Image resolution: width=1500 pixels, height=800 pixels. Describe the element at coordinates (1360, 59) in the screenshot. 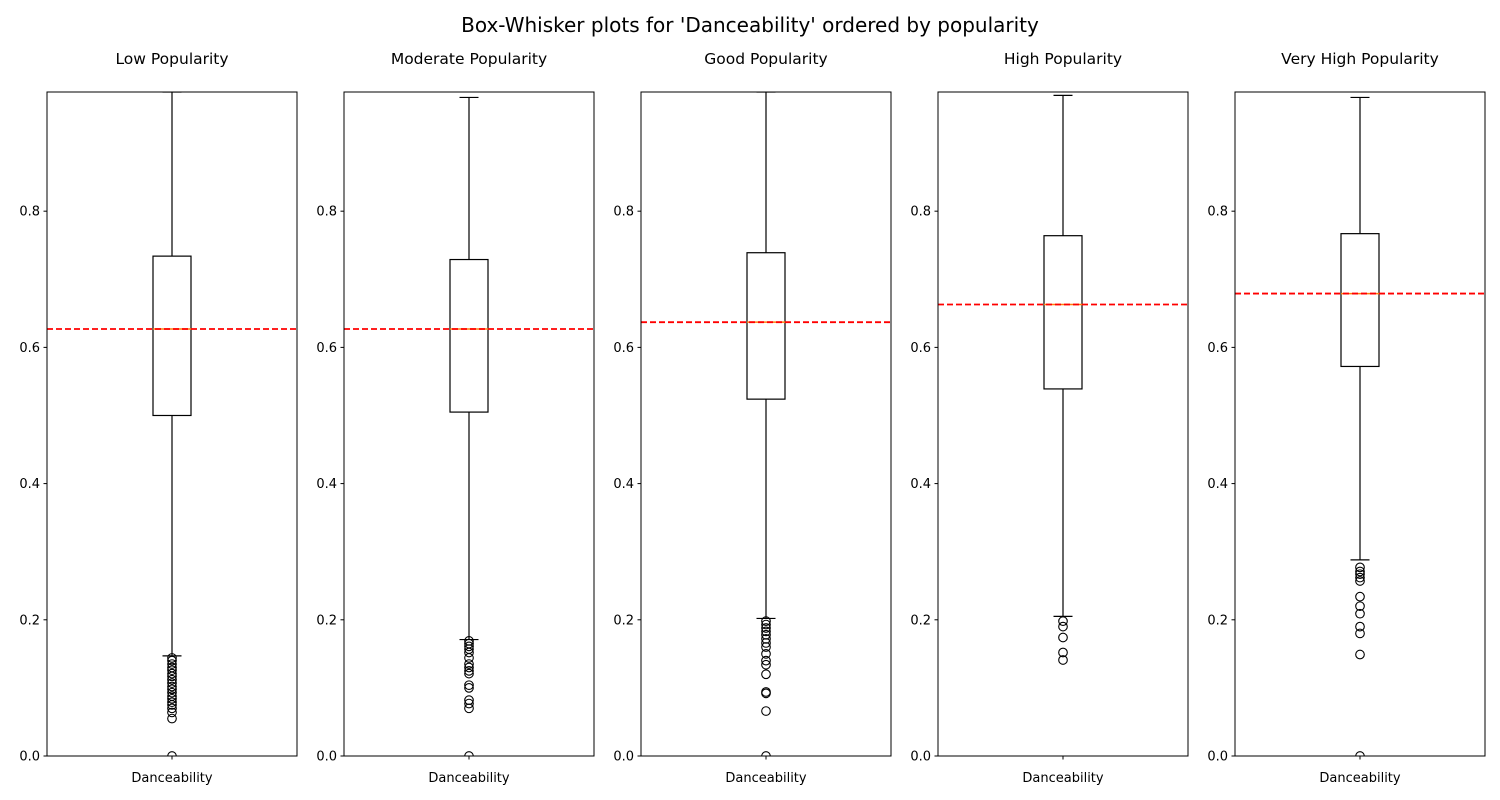

I see `subplot-title: Very High Popularity` at that location.